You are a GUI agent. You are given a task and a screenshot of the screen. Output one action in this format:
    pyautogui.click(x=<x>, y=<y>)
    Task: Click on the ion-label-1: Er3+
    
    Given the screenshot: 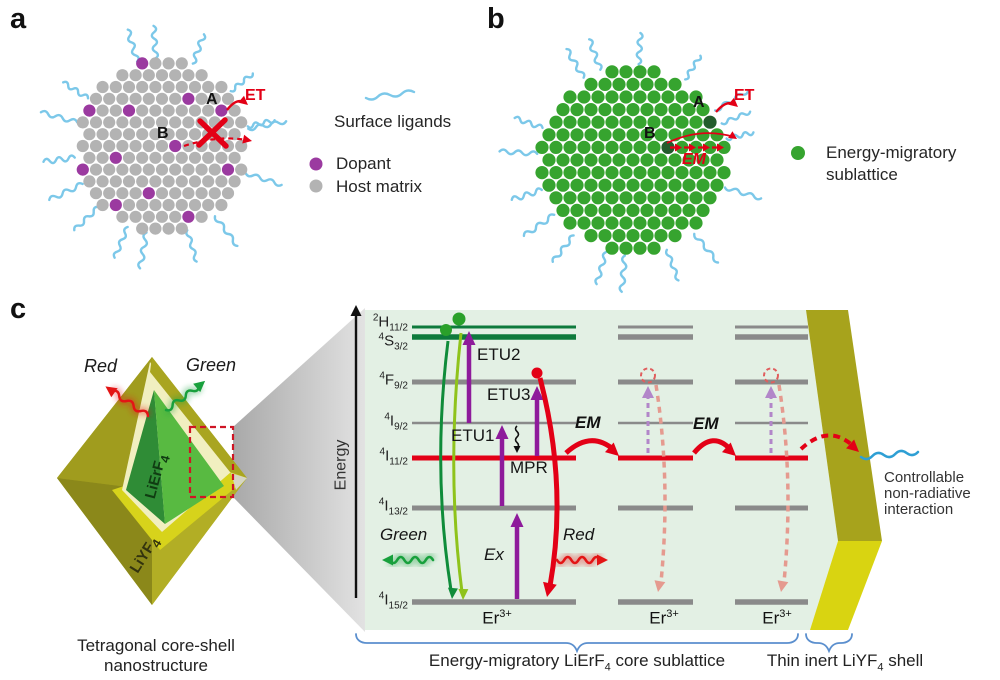 What is the action you would take?
    pyautogui.click(x=497, y=618)
    